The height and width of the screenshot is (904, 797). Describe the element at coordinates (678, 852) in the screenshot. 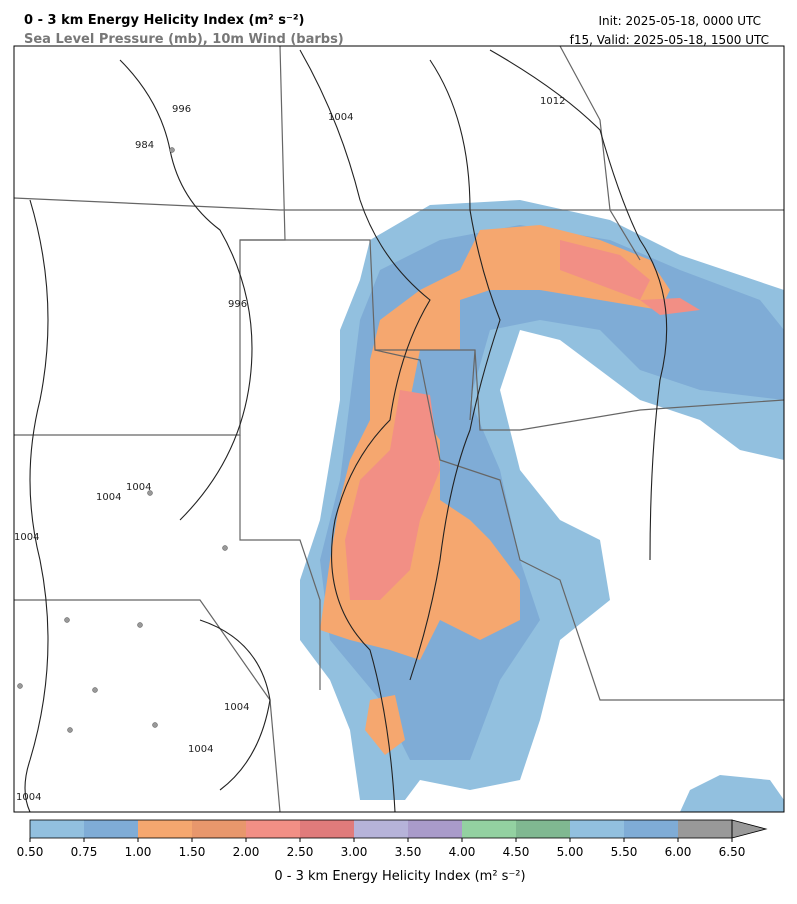

I see `colorbar-tick-label: 6.00` at that location.